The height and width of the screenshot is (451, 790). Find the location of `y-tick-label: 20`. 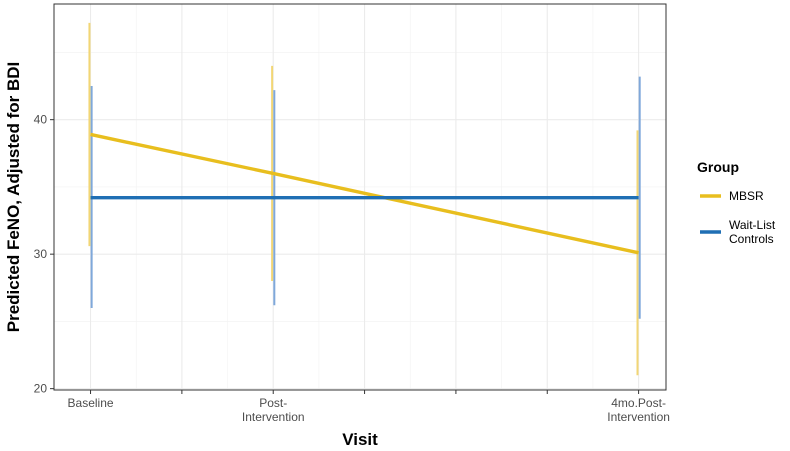

y-tick-label: 20 is located at coordinates (41, 389).